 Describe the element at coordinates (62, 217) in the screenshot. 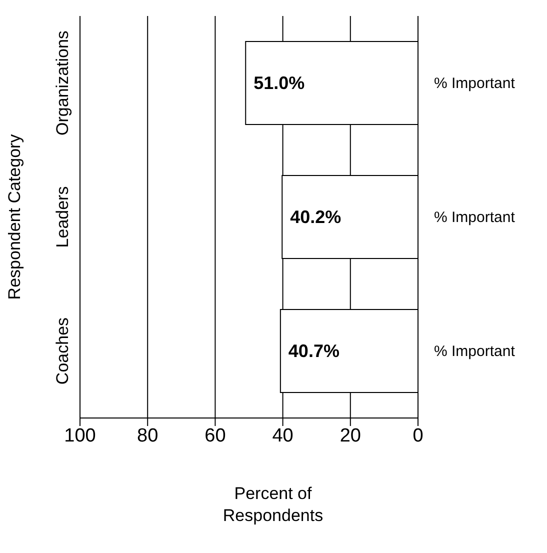

I see `y-tick-label: Leaders` at that location.